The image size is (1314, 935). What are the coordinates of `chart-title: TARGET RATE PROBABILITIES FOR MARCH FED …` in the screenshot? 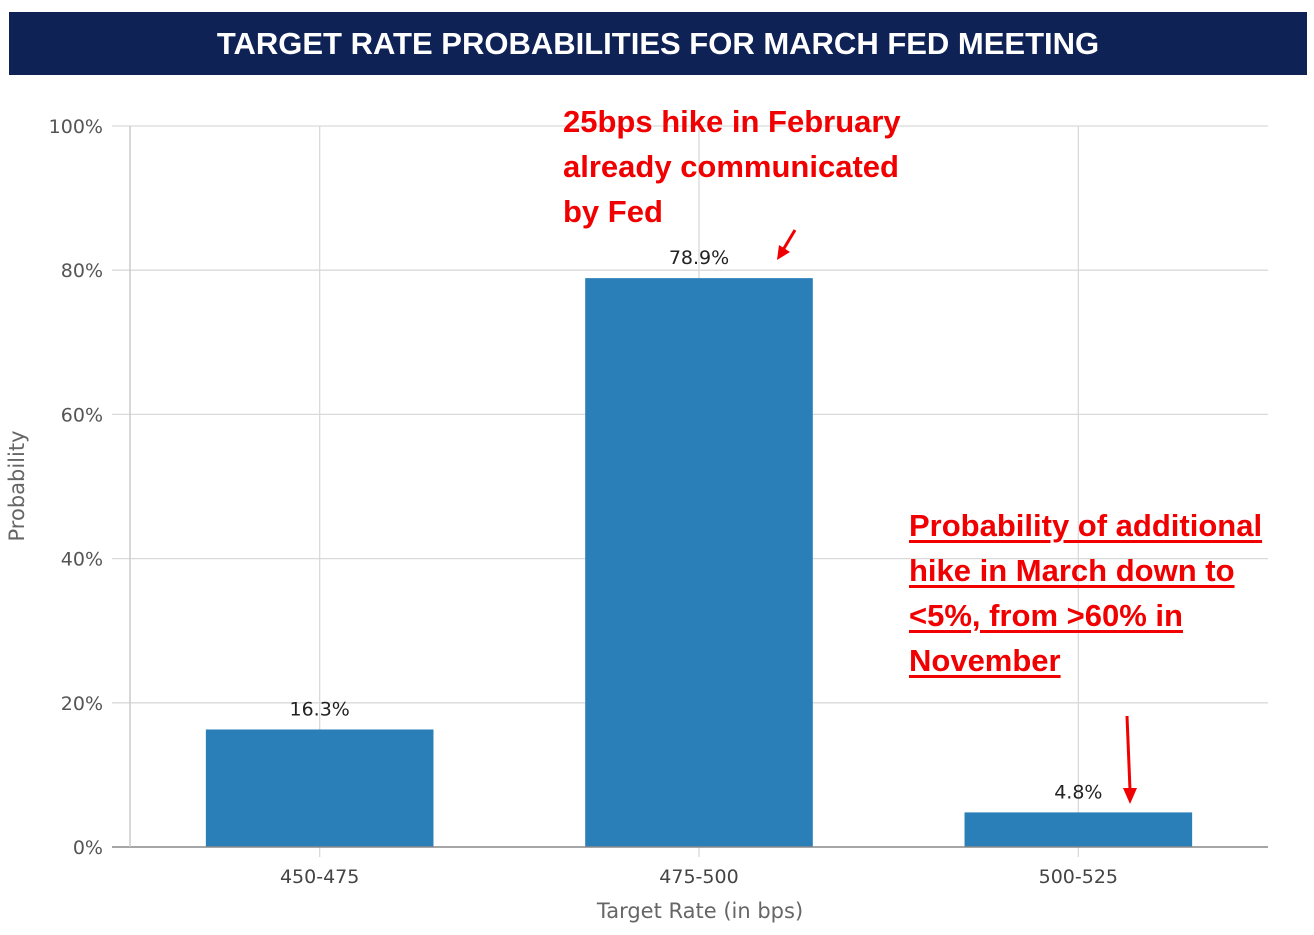 It's located at (658, 43).